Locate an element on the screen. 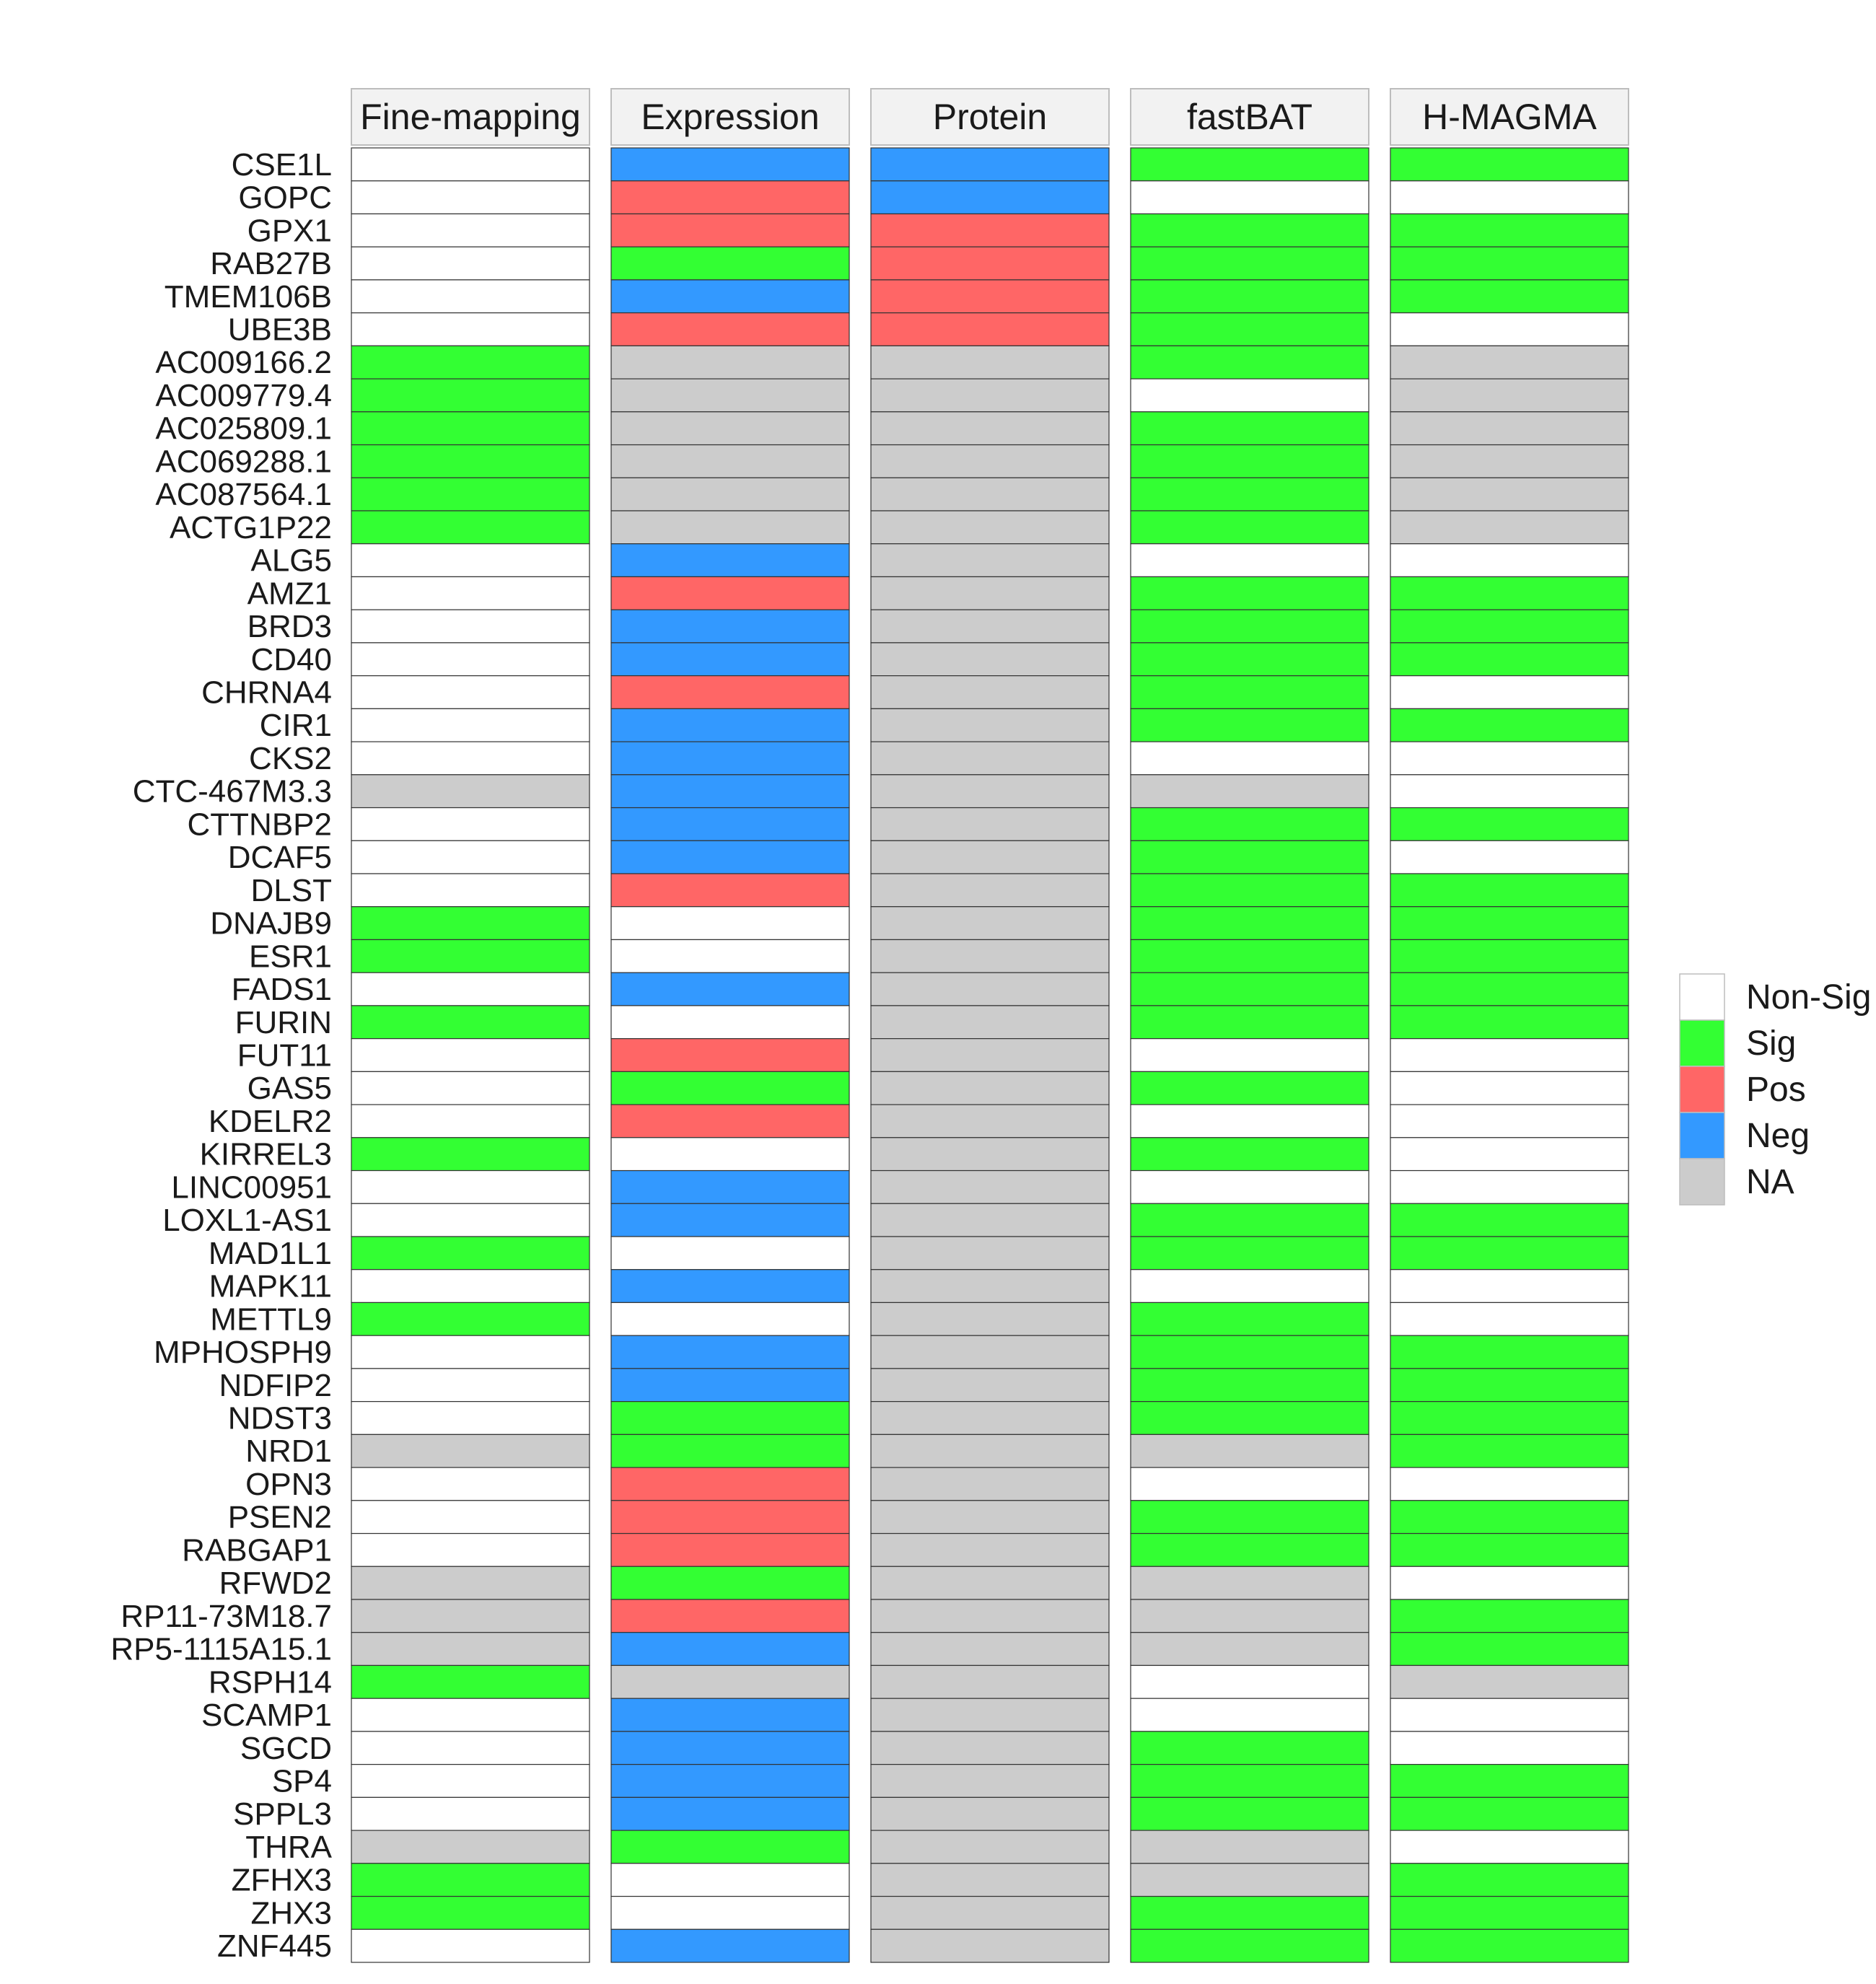  cell-dnajb9-fine-mapping is located at coordinates (471, 923).